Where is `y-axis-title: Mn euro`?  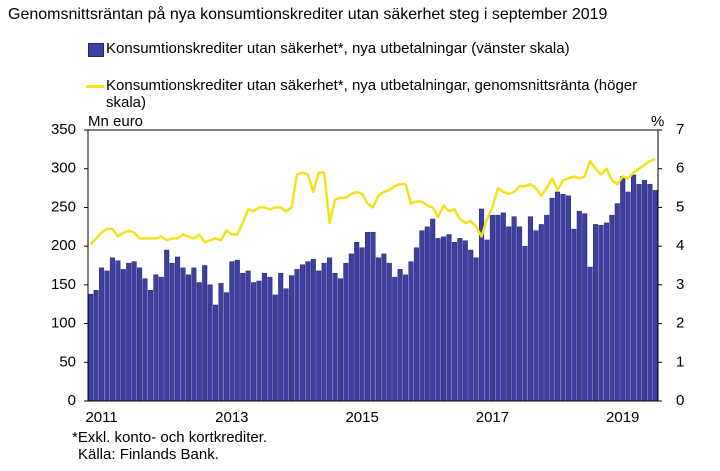 y-axis-title: Mn euro is located at coordinates (116, 121).